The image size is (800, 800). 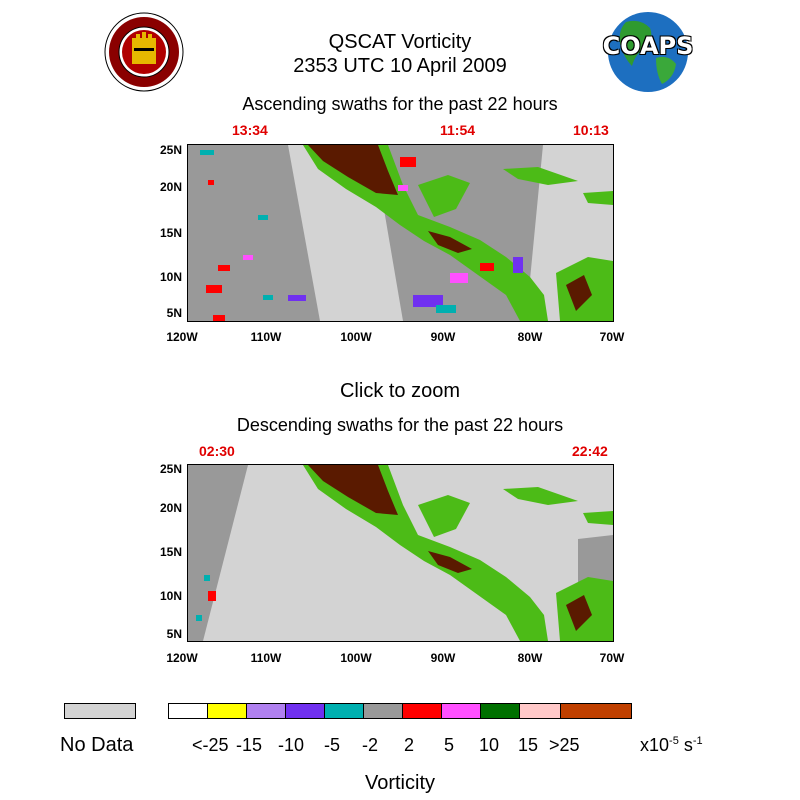 What do you see at coordinates (332, 745) in the screenshot?
I see `legend-label-neg5: -5` at bounding box center [332, 745].